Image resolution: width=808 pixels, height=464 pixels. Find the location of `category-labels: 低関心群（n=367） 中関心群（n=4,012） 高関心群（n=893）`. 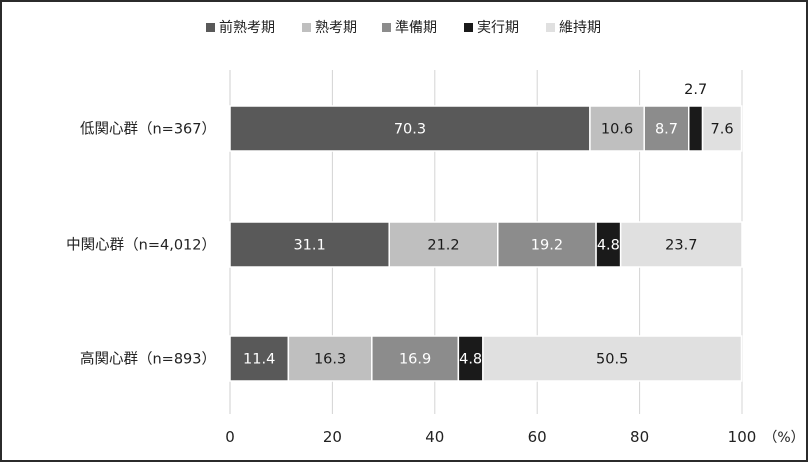

category-labels: 低関心群（n=367） 中関心群（n=4,012） 高関心群（n=893） is located at coordinates (141, 244).